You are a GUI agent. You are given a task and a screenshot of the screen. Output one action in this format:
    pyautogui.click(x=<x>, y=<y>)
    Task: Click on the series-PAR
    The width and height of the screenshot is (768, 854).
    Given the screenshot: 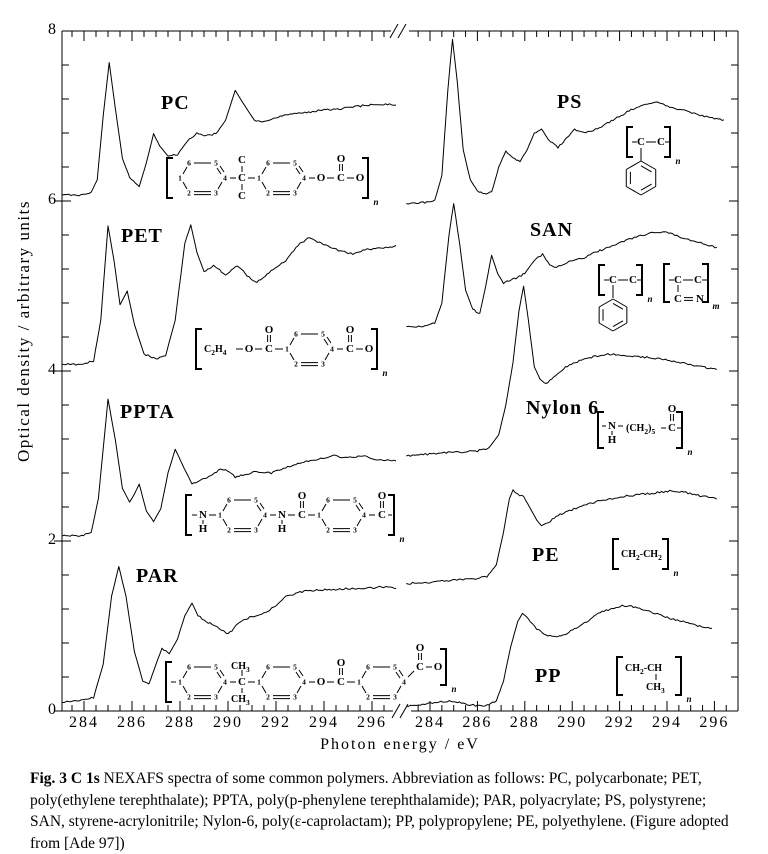 What is the action you would take?
    pyautogui.click(x=229, y=634)
    